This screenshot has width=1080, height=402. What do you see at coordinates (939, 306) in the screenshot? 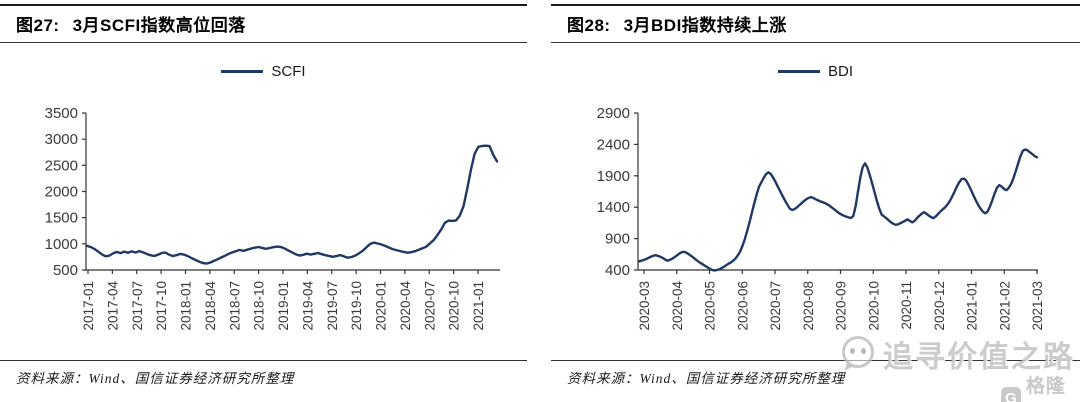
I see `svg-text: 2020-12` at bounding box center [939, 306].